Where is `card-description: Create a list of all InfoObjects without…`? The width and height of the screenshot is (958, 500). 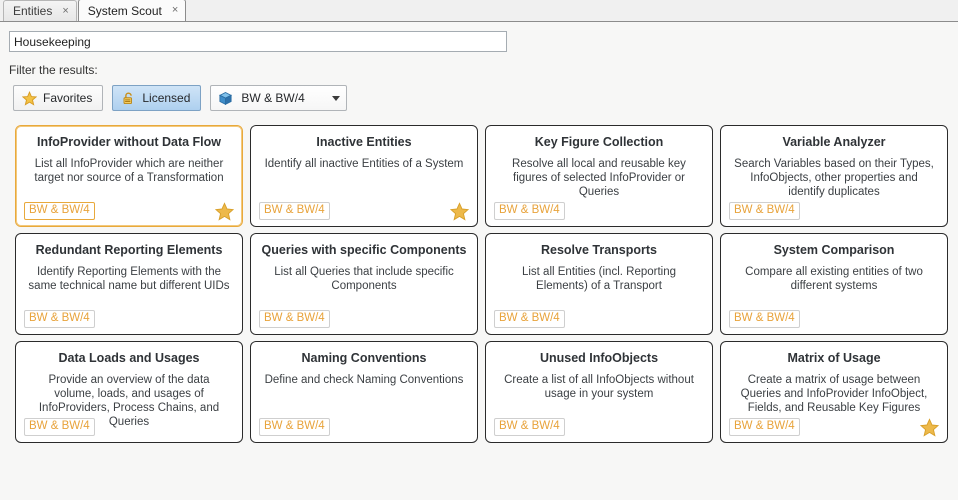
card-description: Create a list of all InfoObjects without… is located at coordinates (599, 387).